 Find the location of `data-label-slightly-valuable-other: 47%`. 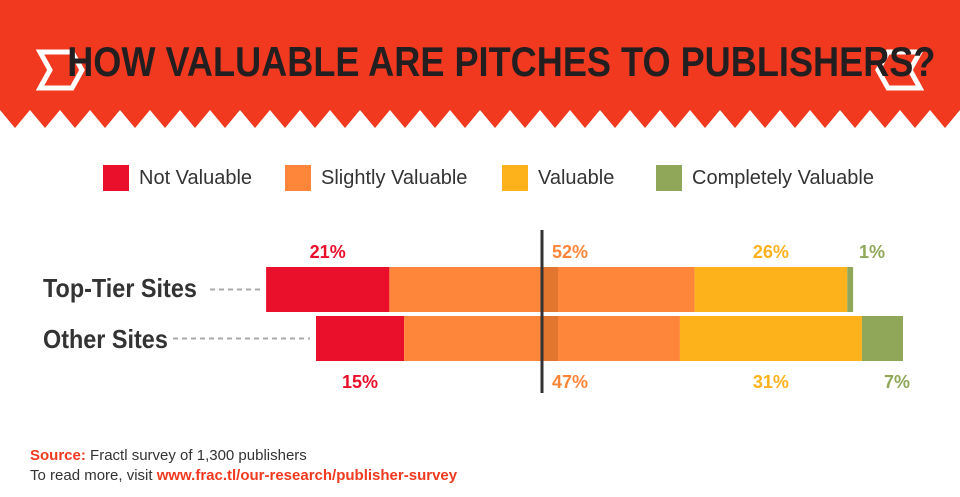

data-label-slightly-valuable-other: 47% is located at coordinates (570, 382).